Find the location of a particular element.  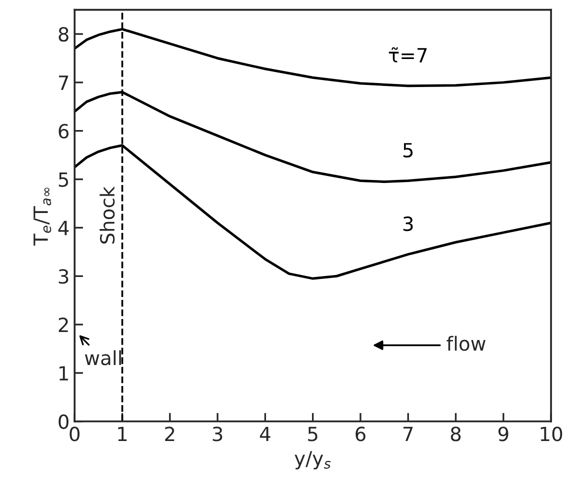

ref-line-label: Shock is located at coordinates (107, 215).